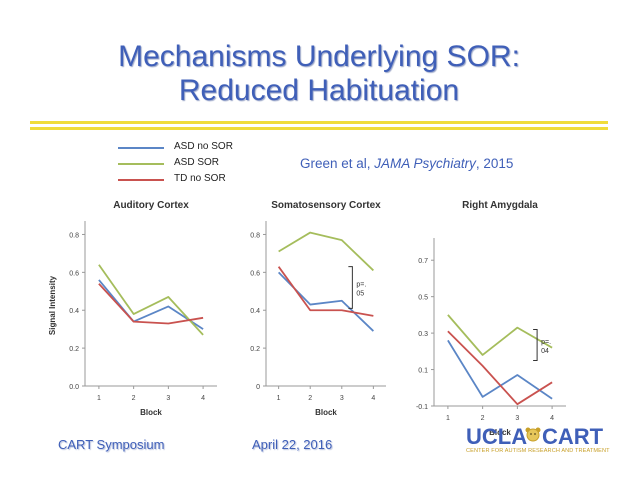  Describe the element at coordinates (337, 163) in the screenshot. I see `citation-authors: Green et al,` at that location.